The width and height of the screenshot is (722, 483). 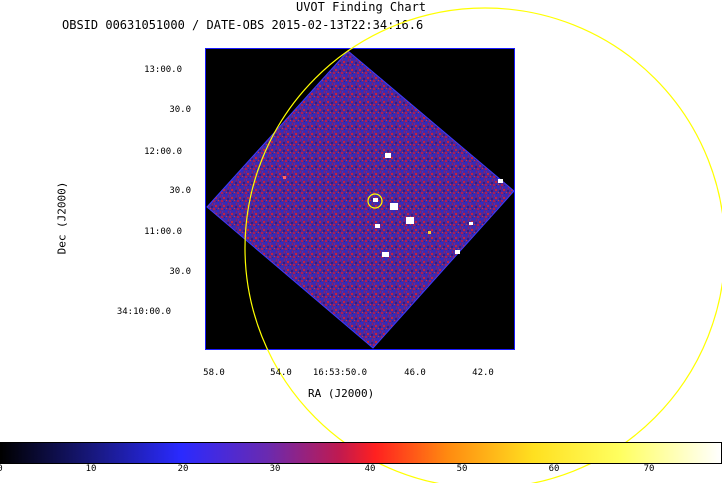 I want to click on colorbar-tick-label: 70, so click(x=649, y=469).